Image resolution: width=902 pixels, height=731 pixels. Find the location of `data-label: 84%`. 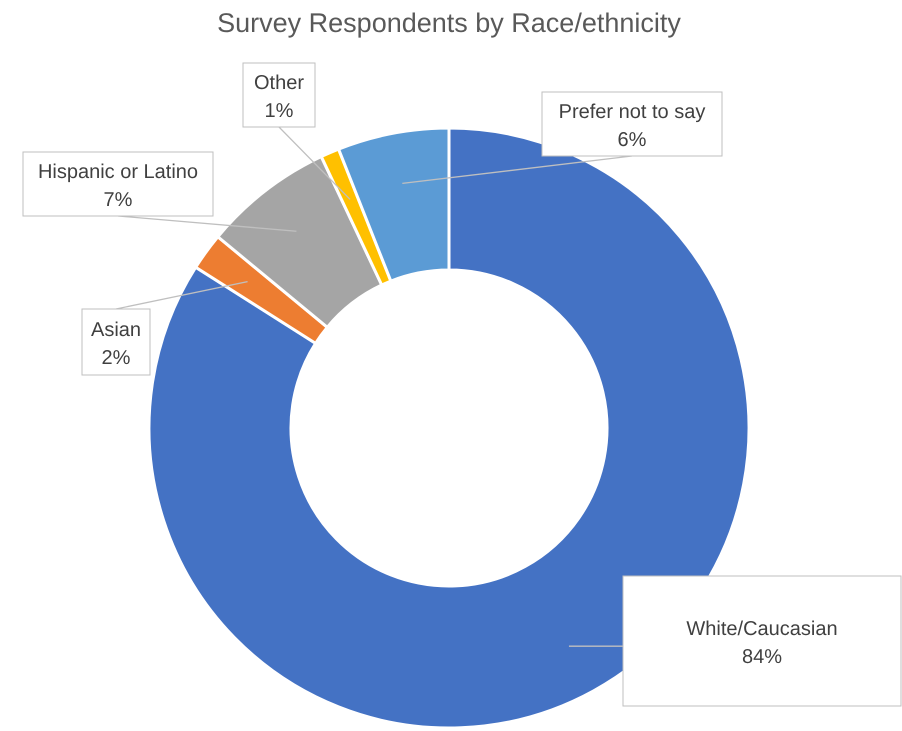

data-label: 84% is located at coordinates (762, 657).